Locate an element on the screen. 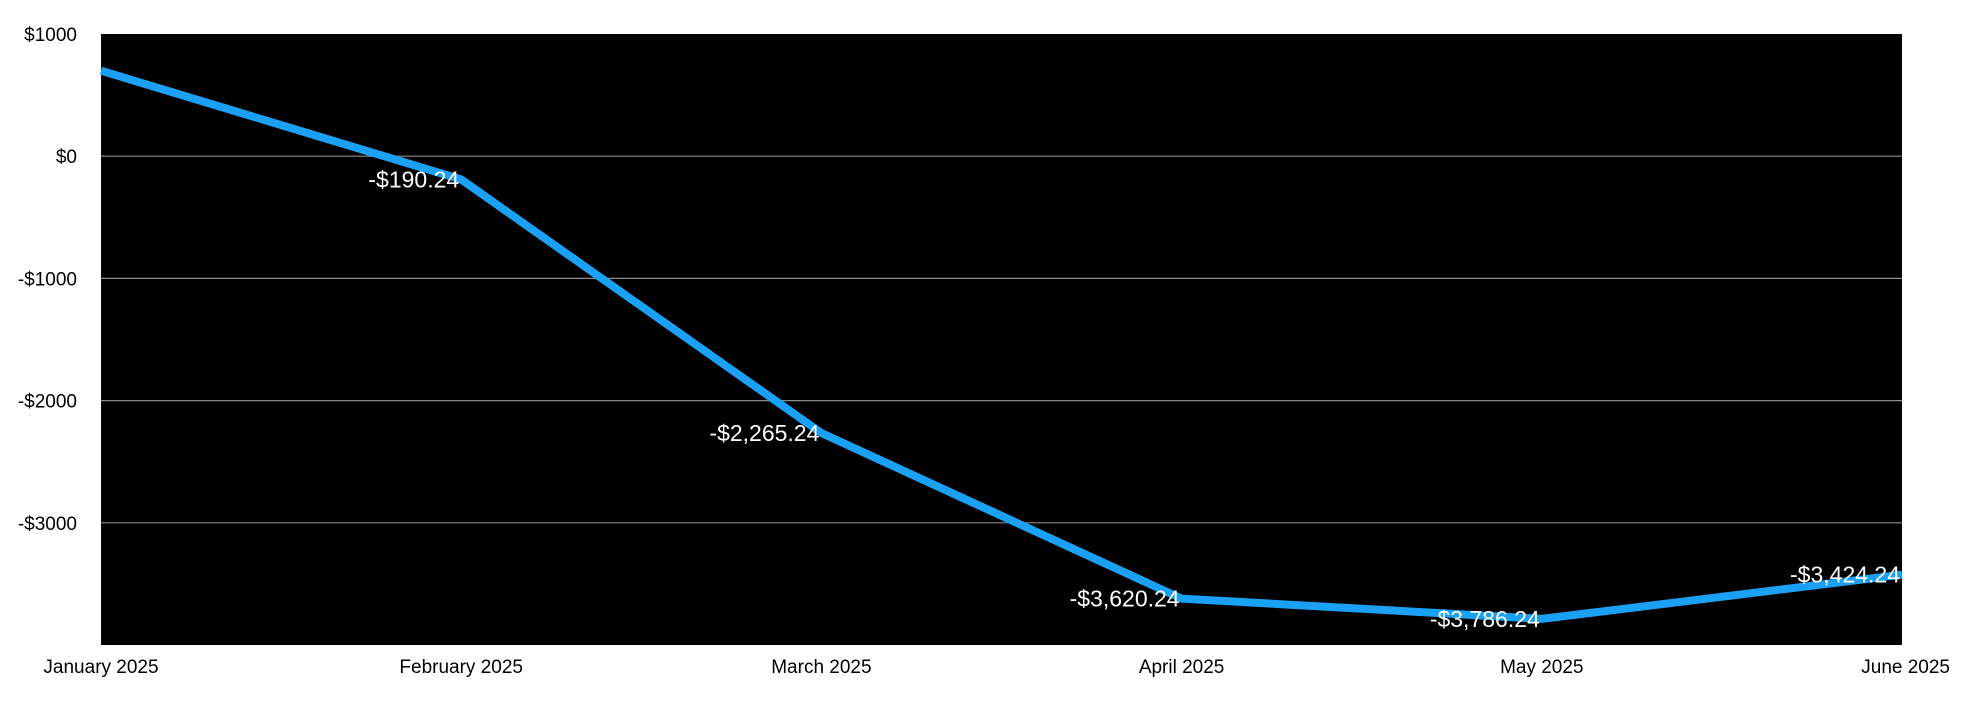 The width and height of the screenshot is (1964, 710). y-tick-label: $0 is located at coordinates (66, 157).